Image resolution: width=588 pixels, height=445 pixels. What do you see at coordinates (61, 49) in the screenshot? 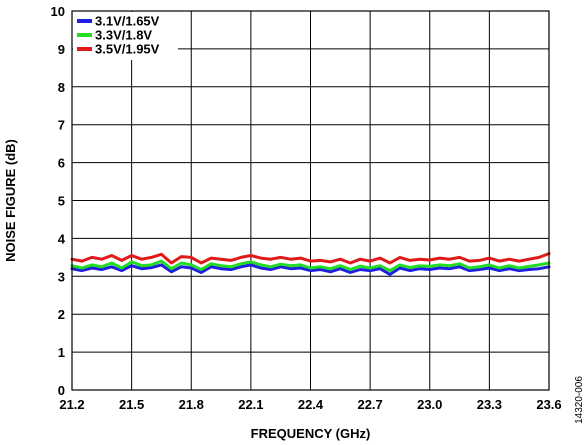
I see `y-tick-label: 9` at bounding box center [61, 49].